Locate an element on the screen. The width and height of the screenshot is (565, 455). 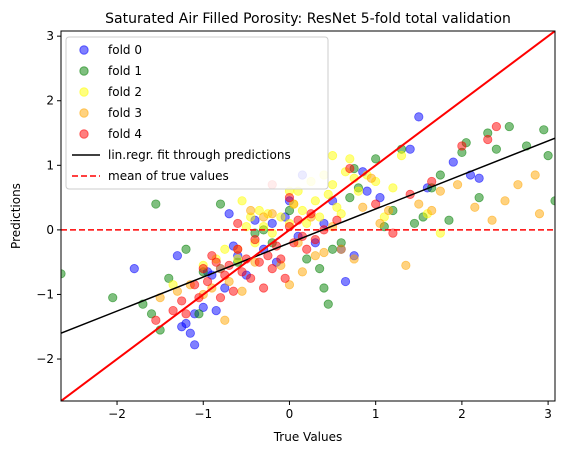
legend-label-fold-0: fold 0 is located at coordinates (125, 50).